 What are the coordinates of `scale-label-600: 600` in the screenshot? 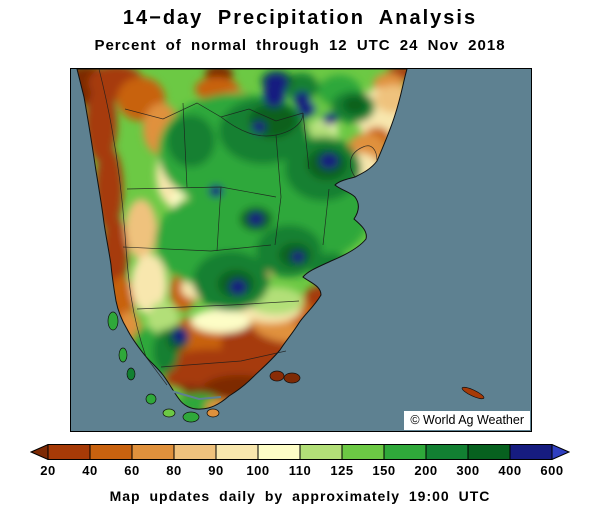 It's located at (552, 470).